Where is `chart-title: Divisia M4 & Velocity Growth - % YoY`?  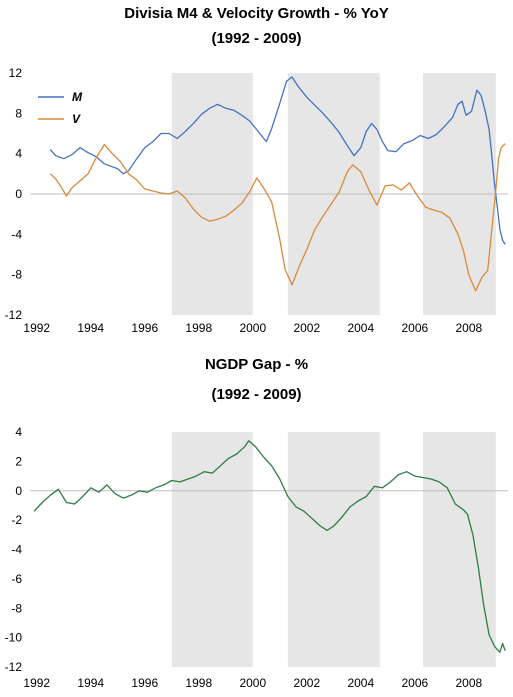
chart-title: Divisia M4 & Velocity Growth - % YoY is located at coordinates (256, 13).